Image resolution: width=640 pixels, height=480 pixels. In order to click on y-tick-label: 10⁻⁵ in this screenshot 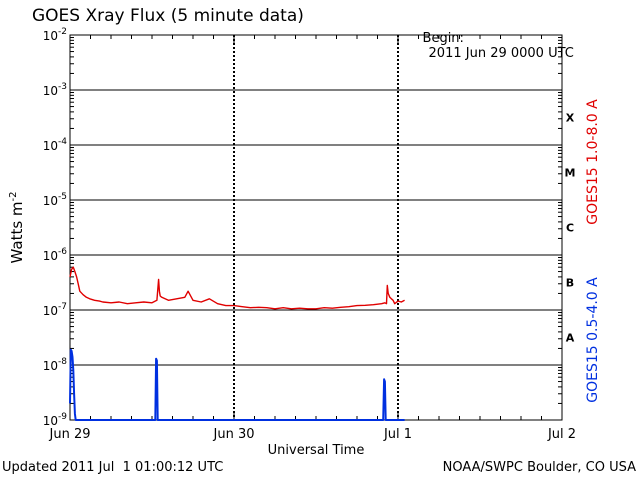, I will do `click(55, 200)`.